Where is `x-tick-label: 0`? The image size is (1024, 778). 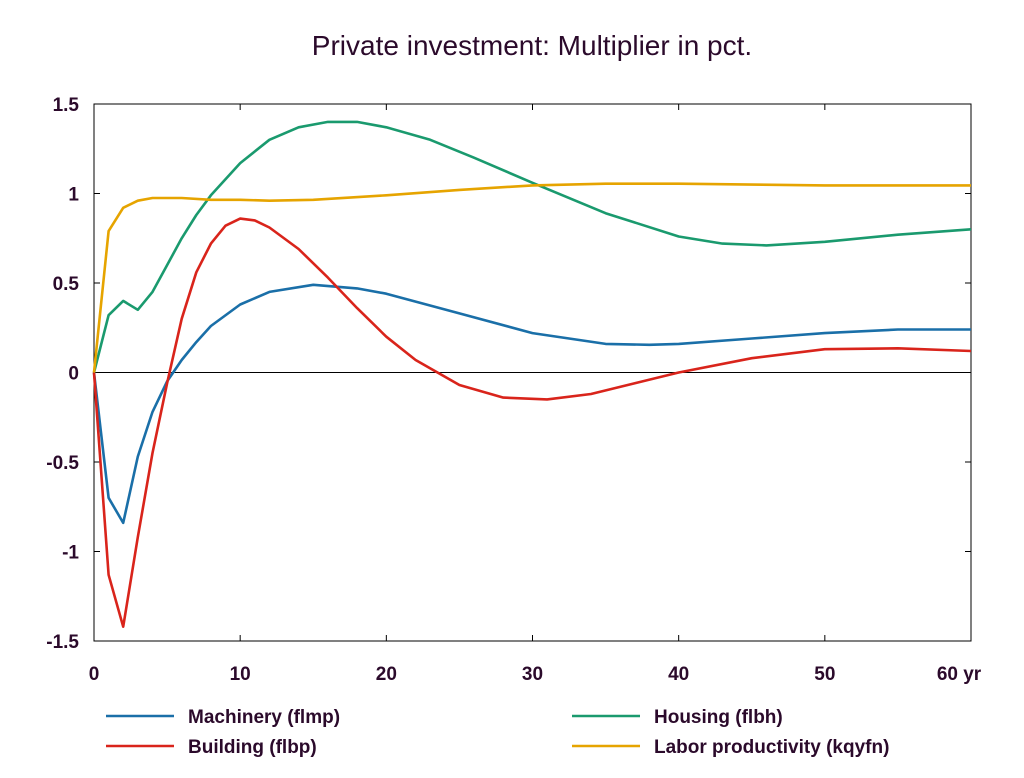 x-tick-label: 0 is located at coordinates (94, 674).